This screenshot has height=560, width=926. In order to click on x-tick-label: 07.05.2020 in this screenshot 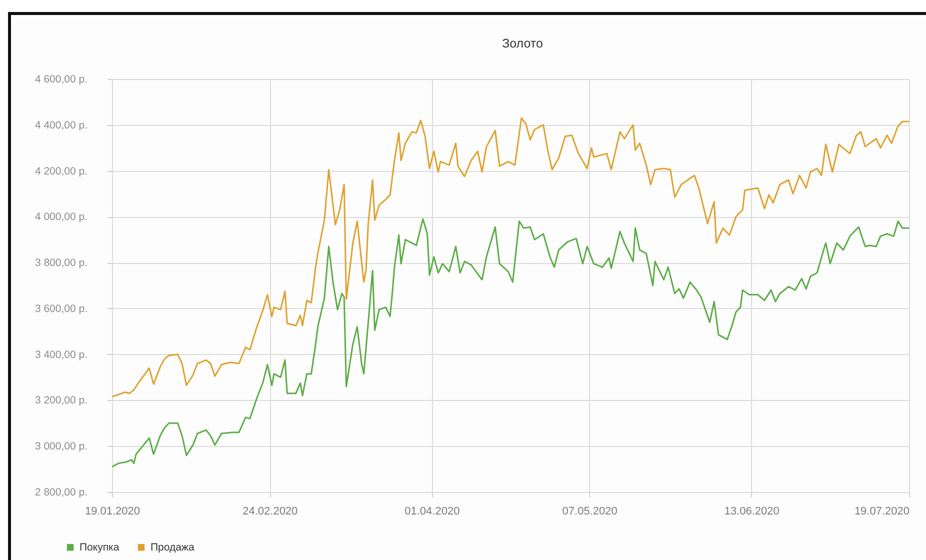, I will do `click(590, 512)`.